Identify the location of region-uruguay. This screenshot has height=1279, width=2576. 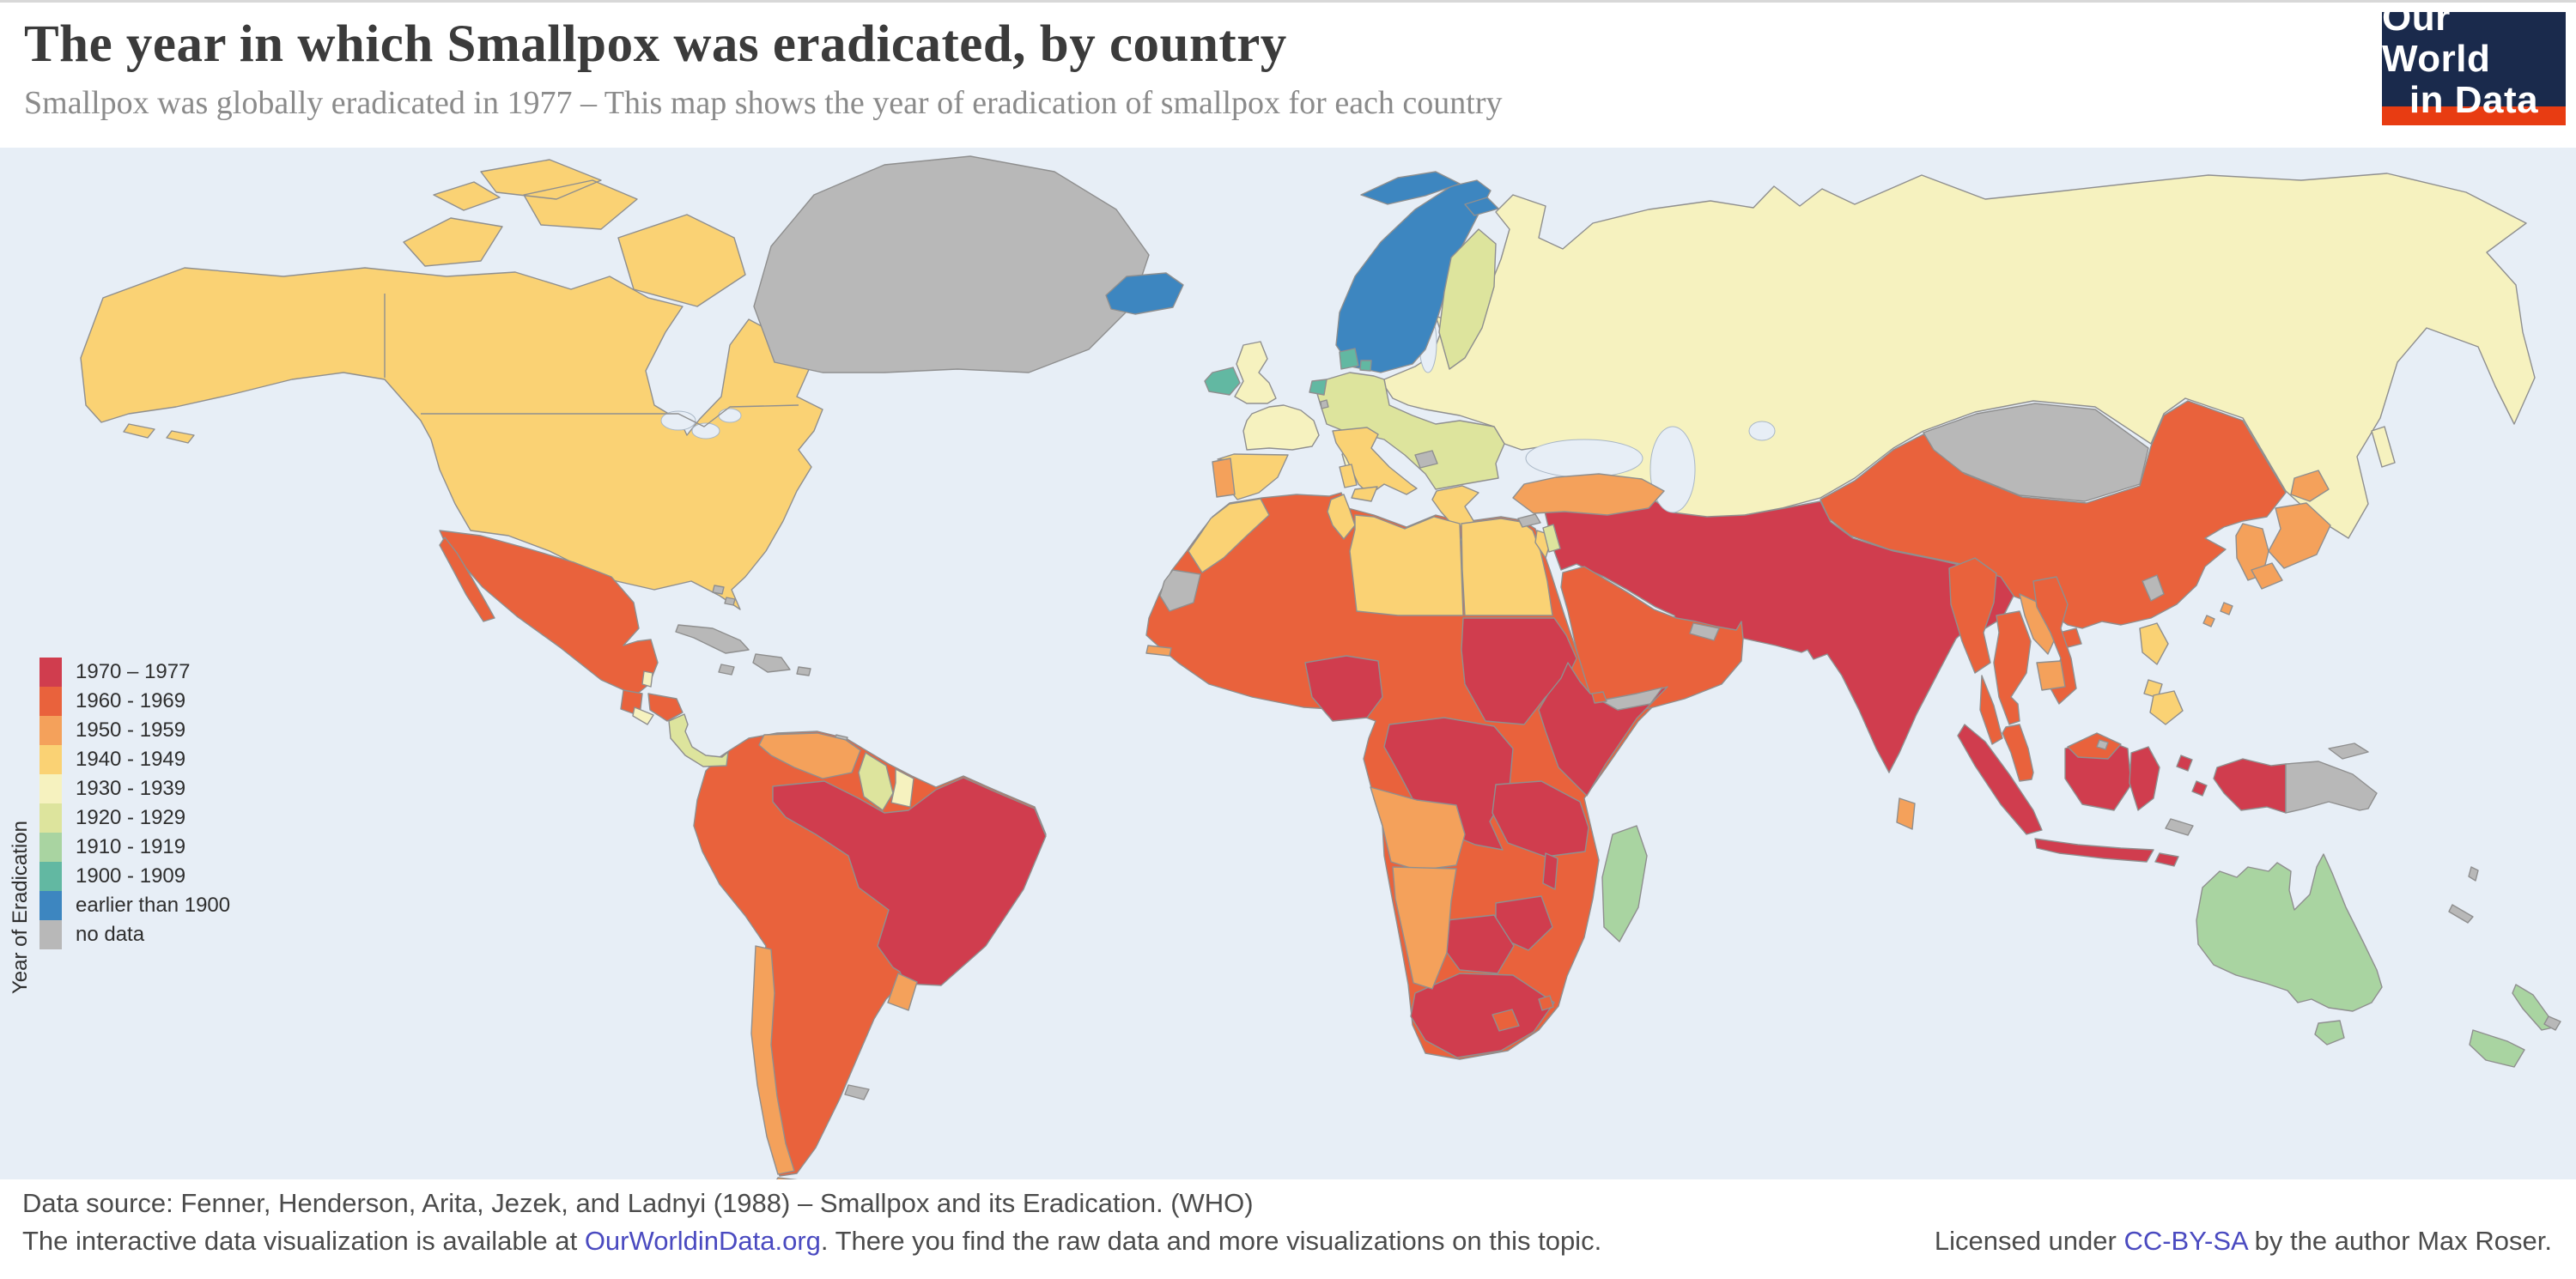
(903, 992).